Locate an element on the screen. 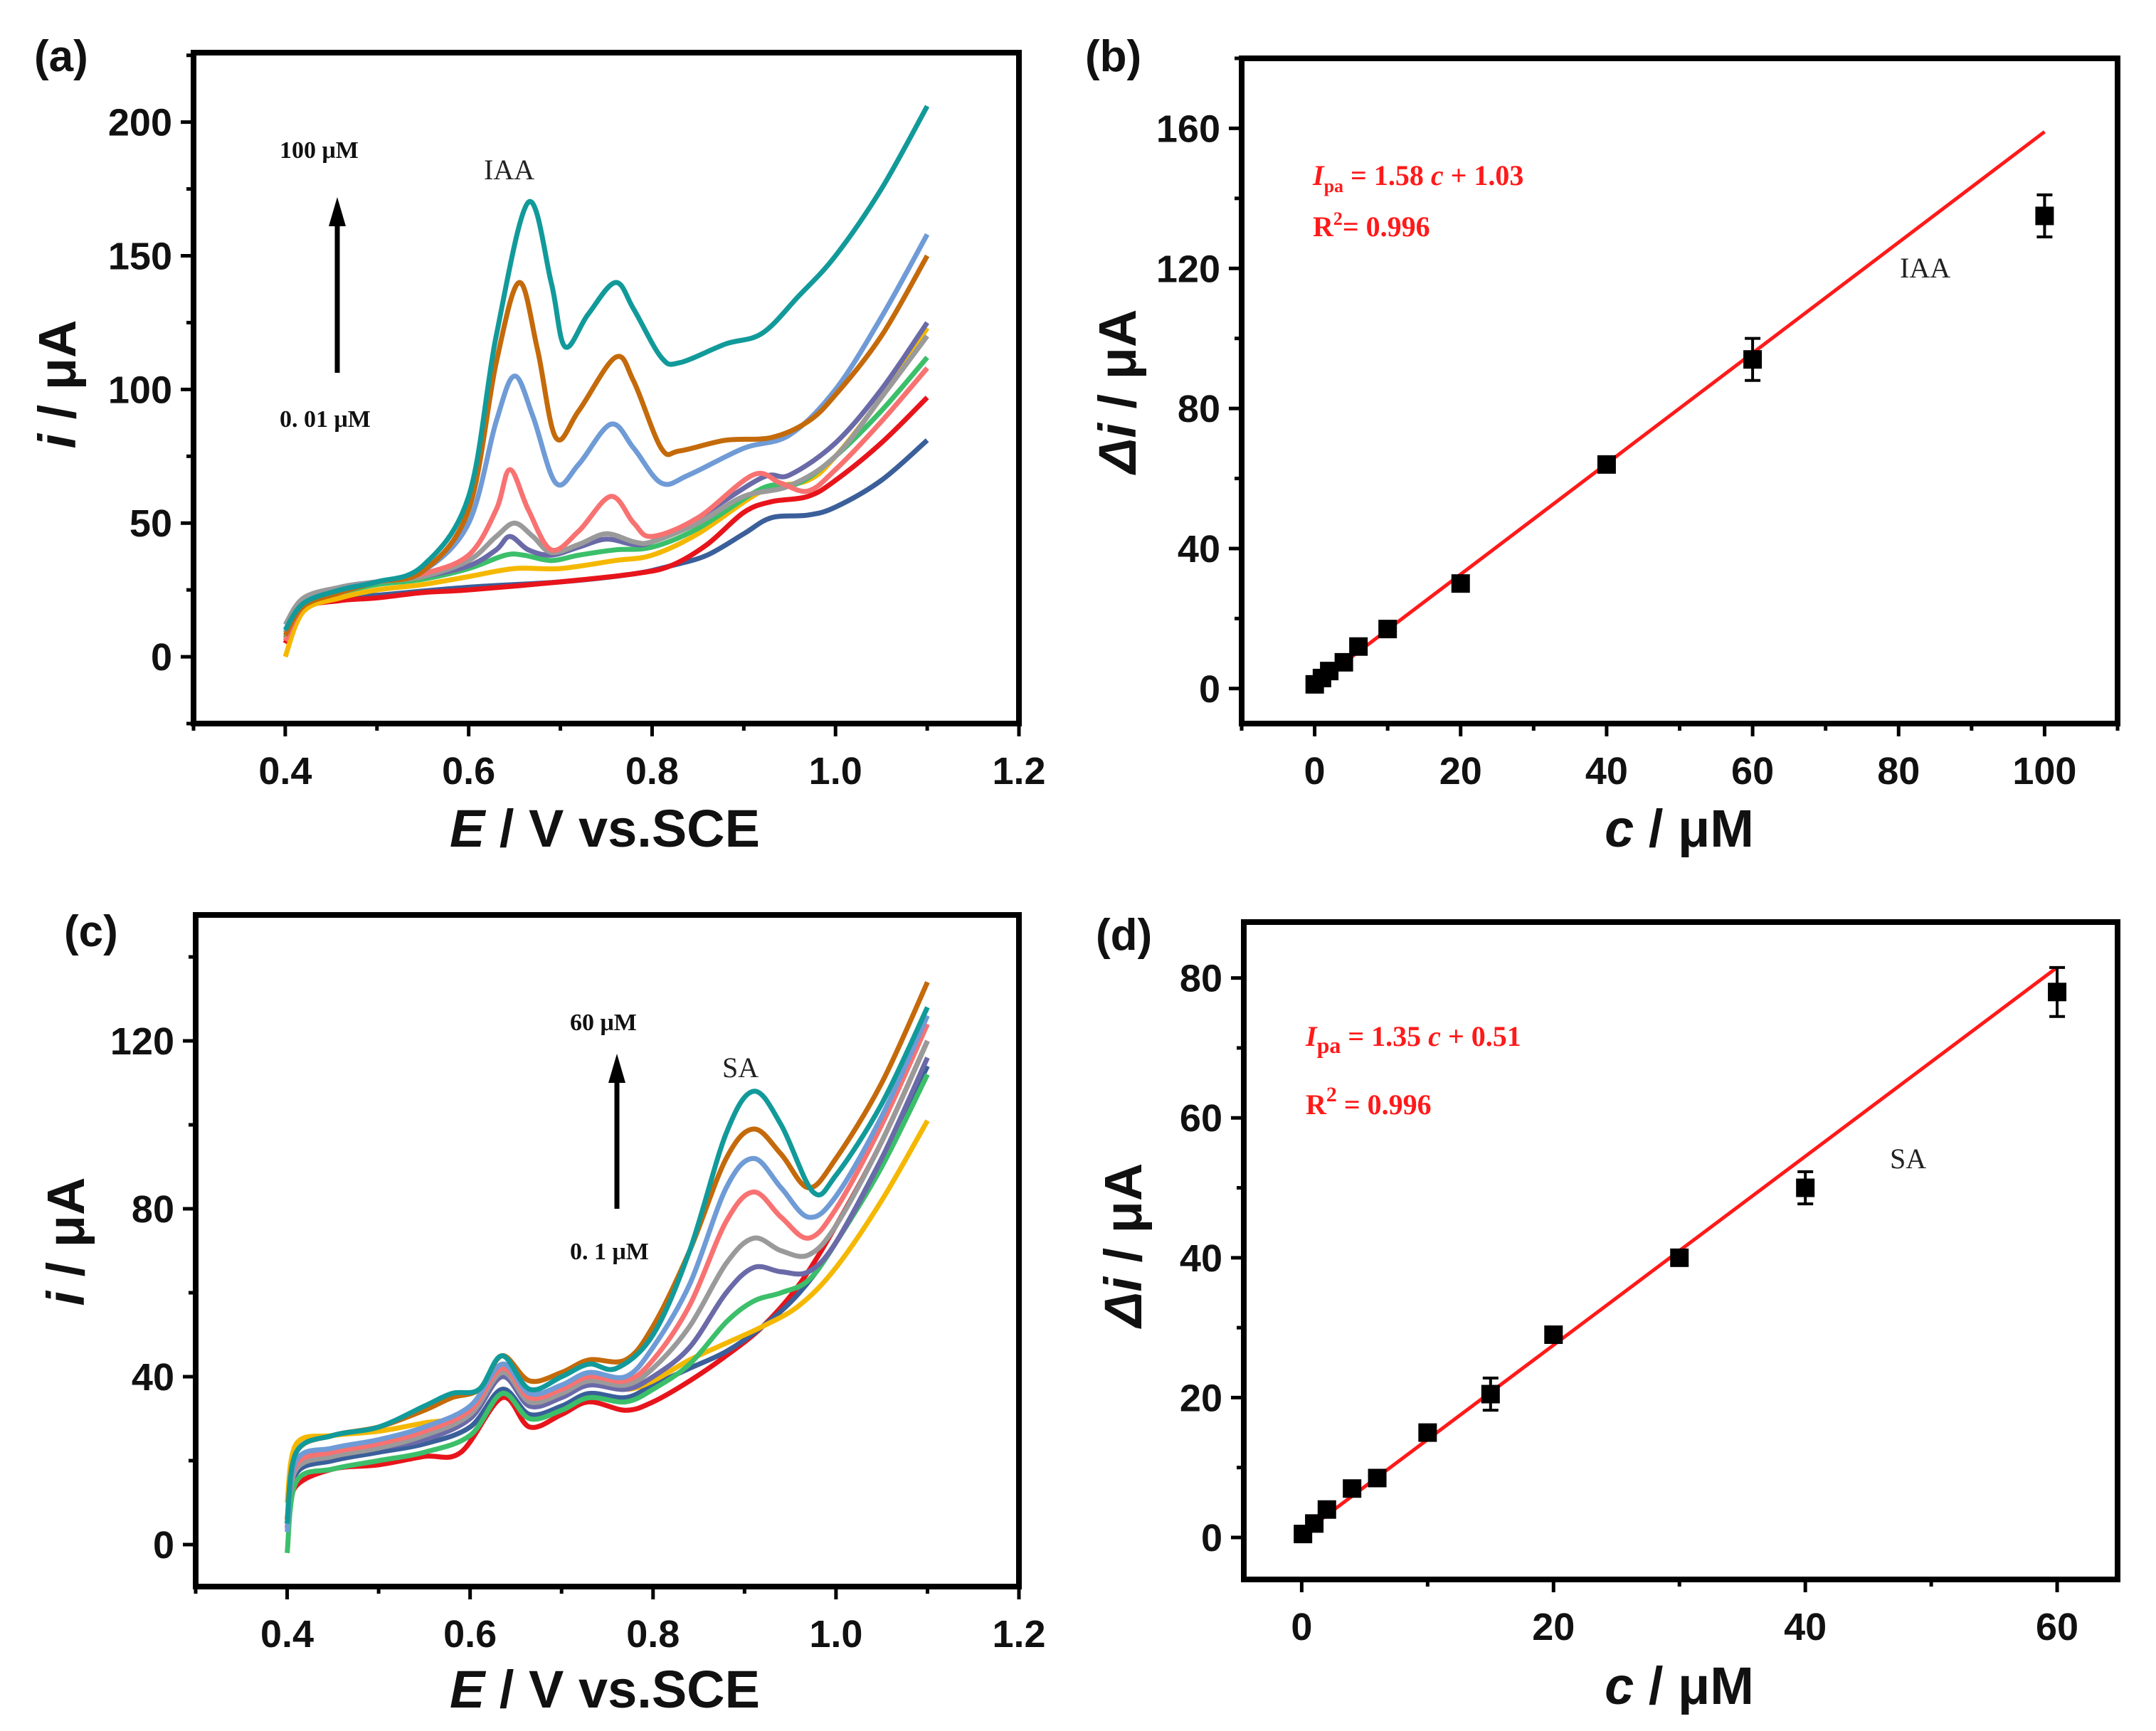  x-tick-label: 0 is located at coordinates (1315, 771).